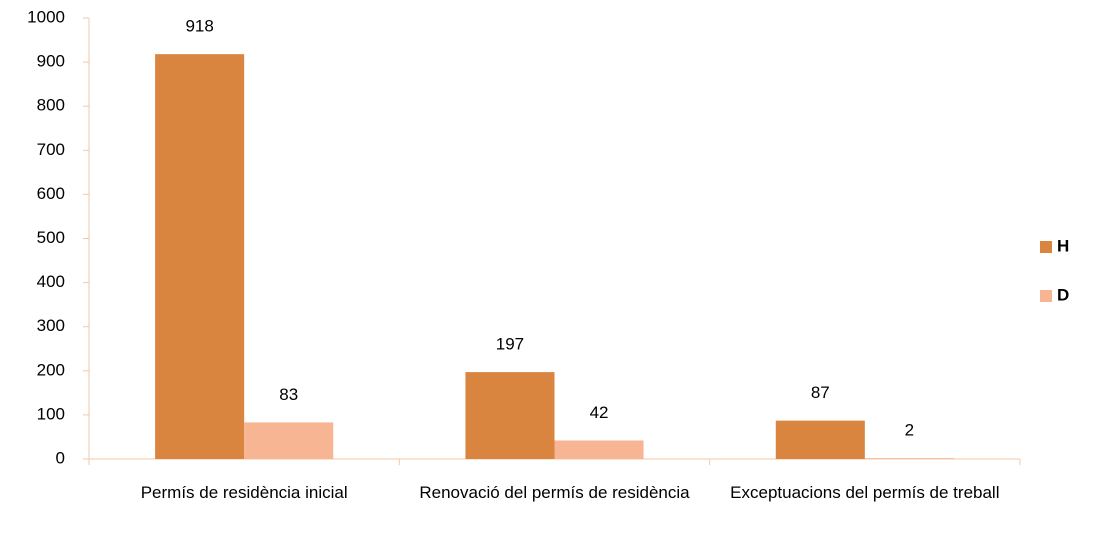 The image size is (1105, 538). I want to click on y-tick-label: 900, so click(51, 61).